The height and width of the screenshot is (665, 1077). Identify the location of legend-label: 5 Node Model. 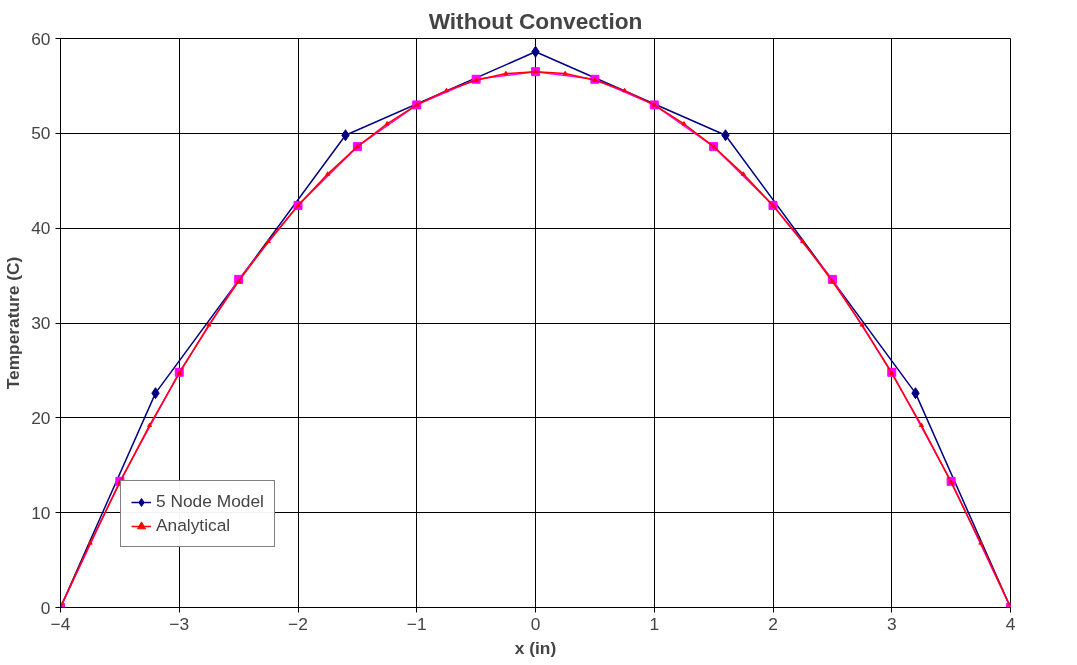
(210, 501).